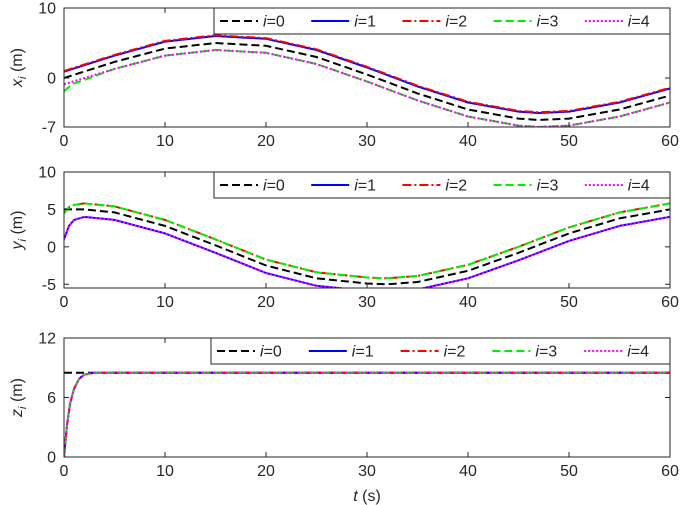 This screenshot has height=505, width=685. What do you see at coordinates (51, 398) in the screenshot?
I see `y-tick-label: 6` at bounding box center [51, 398].